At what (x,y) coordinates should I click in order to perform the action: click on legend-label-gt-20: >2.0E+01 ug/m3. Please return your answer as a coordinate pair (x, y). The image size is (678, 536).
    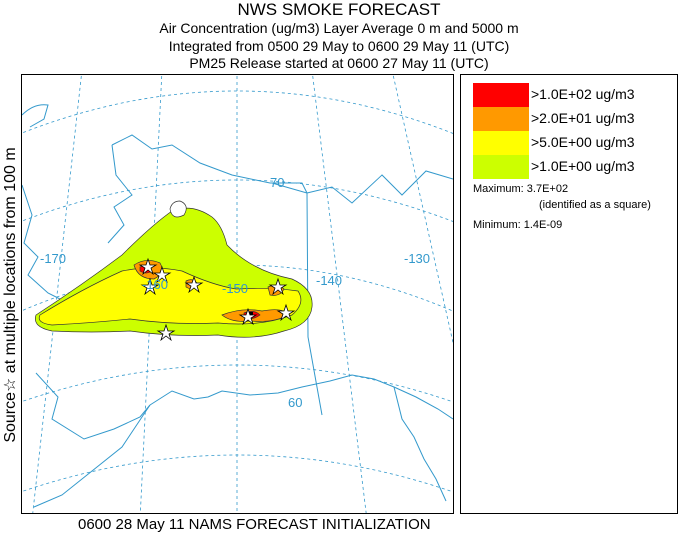
    Looking at the image, I should click on (583, 118).